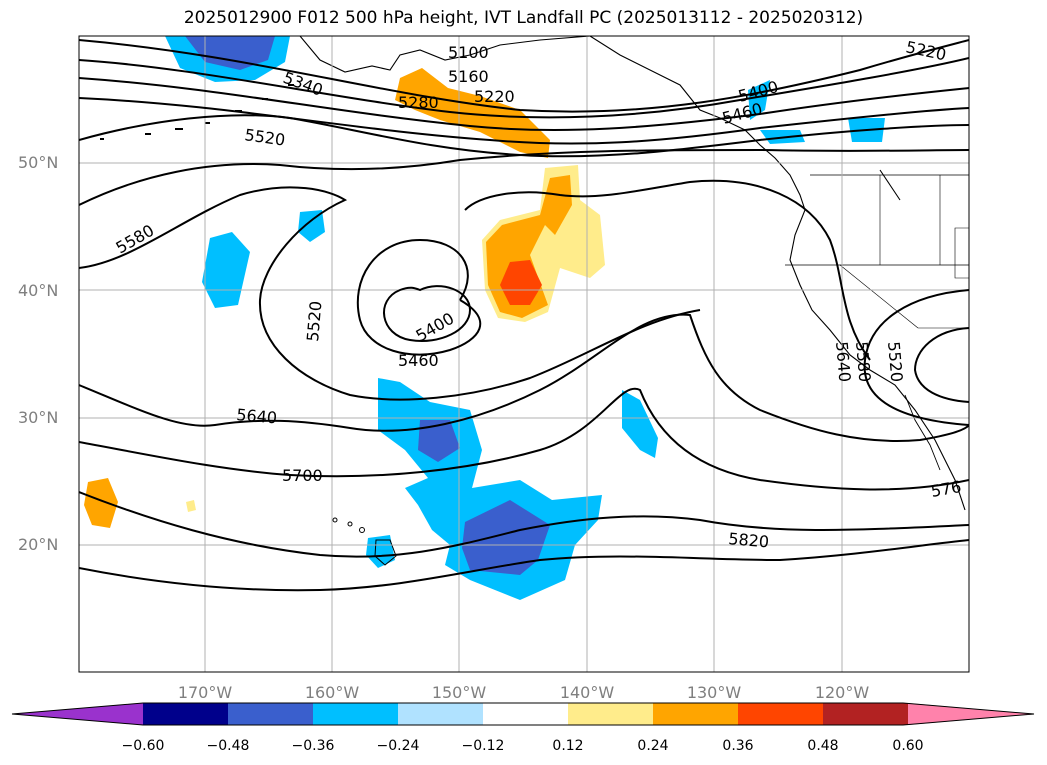 Image resolution: width=1047 pixels, height=765 pixels. Describe the element at coordinates (364, 541) in the screenshot. I see `hawaii-islands` at that location.